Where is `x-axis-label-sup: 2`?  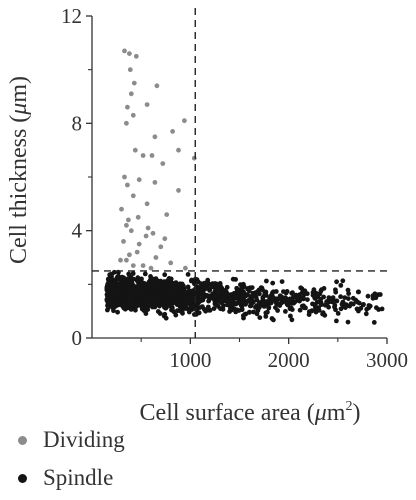
x-axis-label-sup: 2 is located at coordinates (348, 406).